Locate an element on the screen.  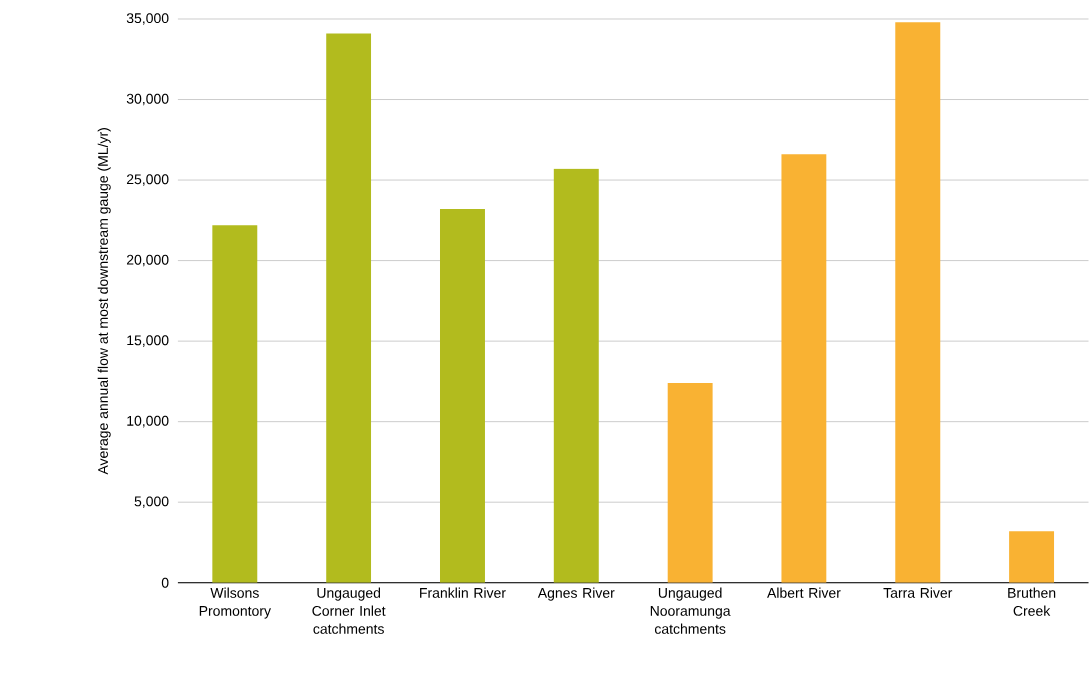
y-tick-label: 20,000 is located at coordinates (147, 260).